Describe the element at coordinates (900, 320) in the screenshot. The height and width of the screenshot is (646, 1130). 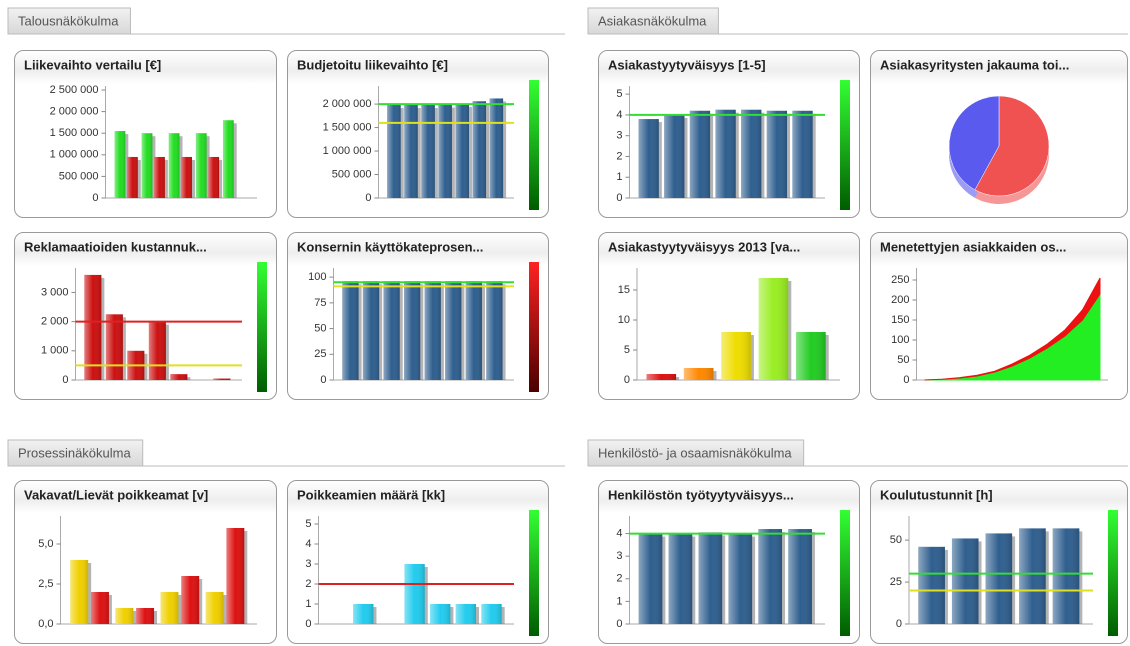
I see `y-tick-label: 150` at that location.